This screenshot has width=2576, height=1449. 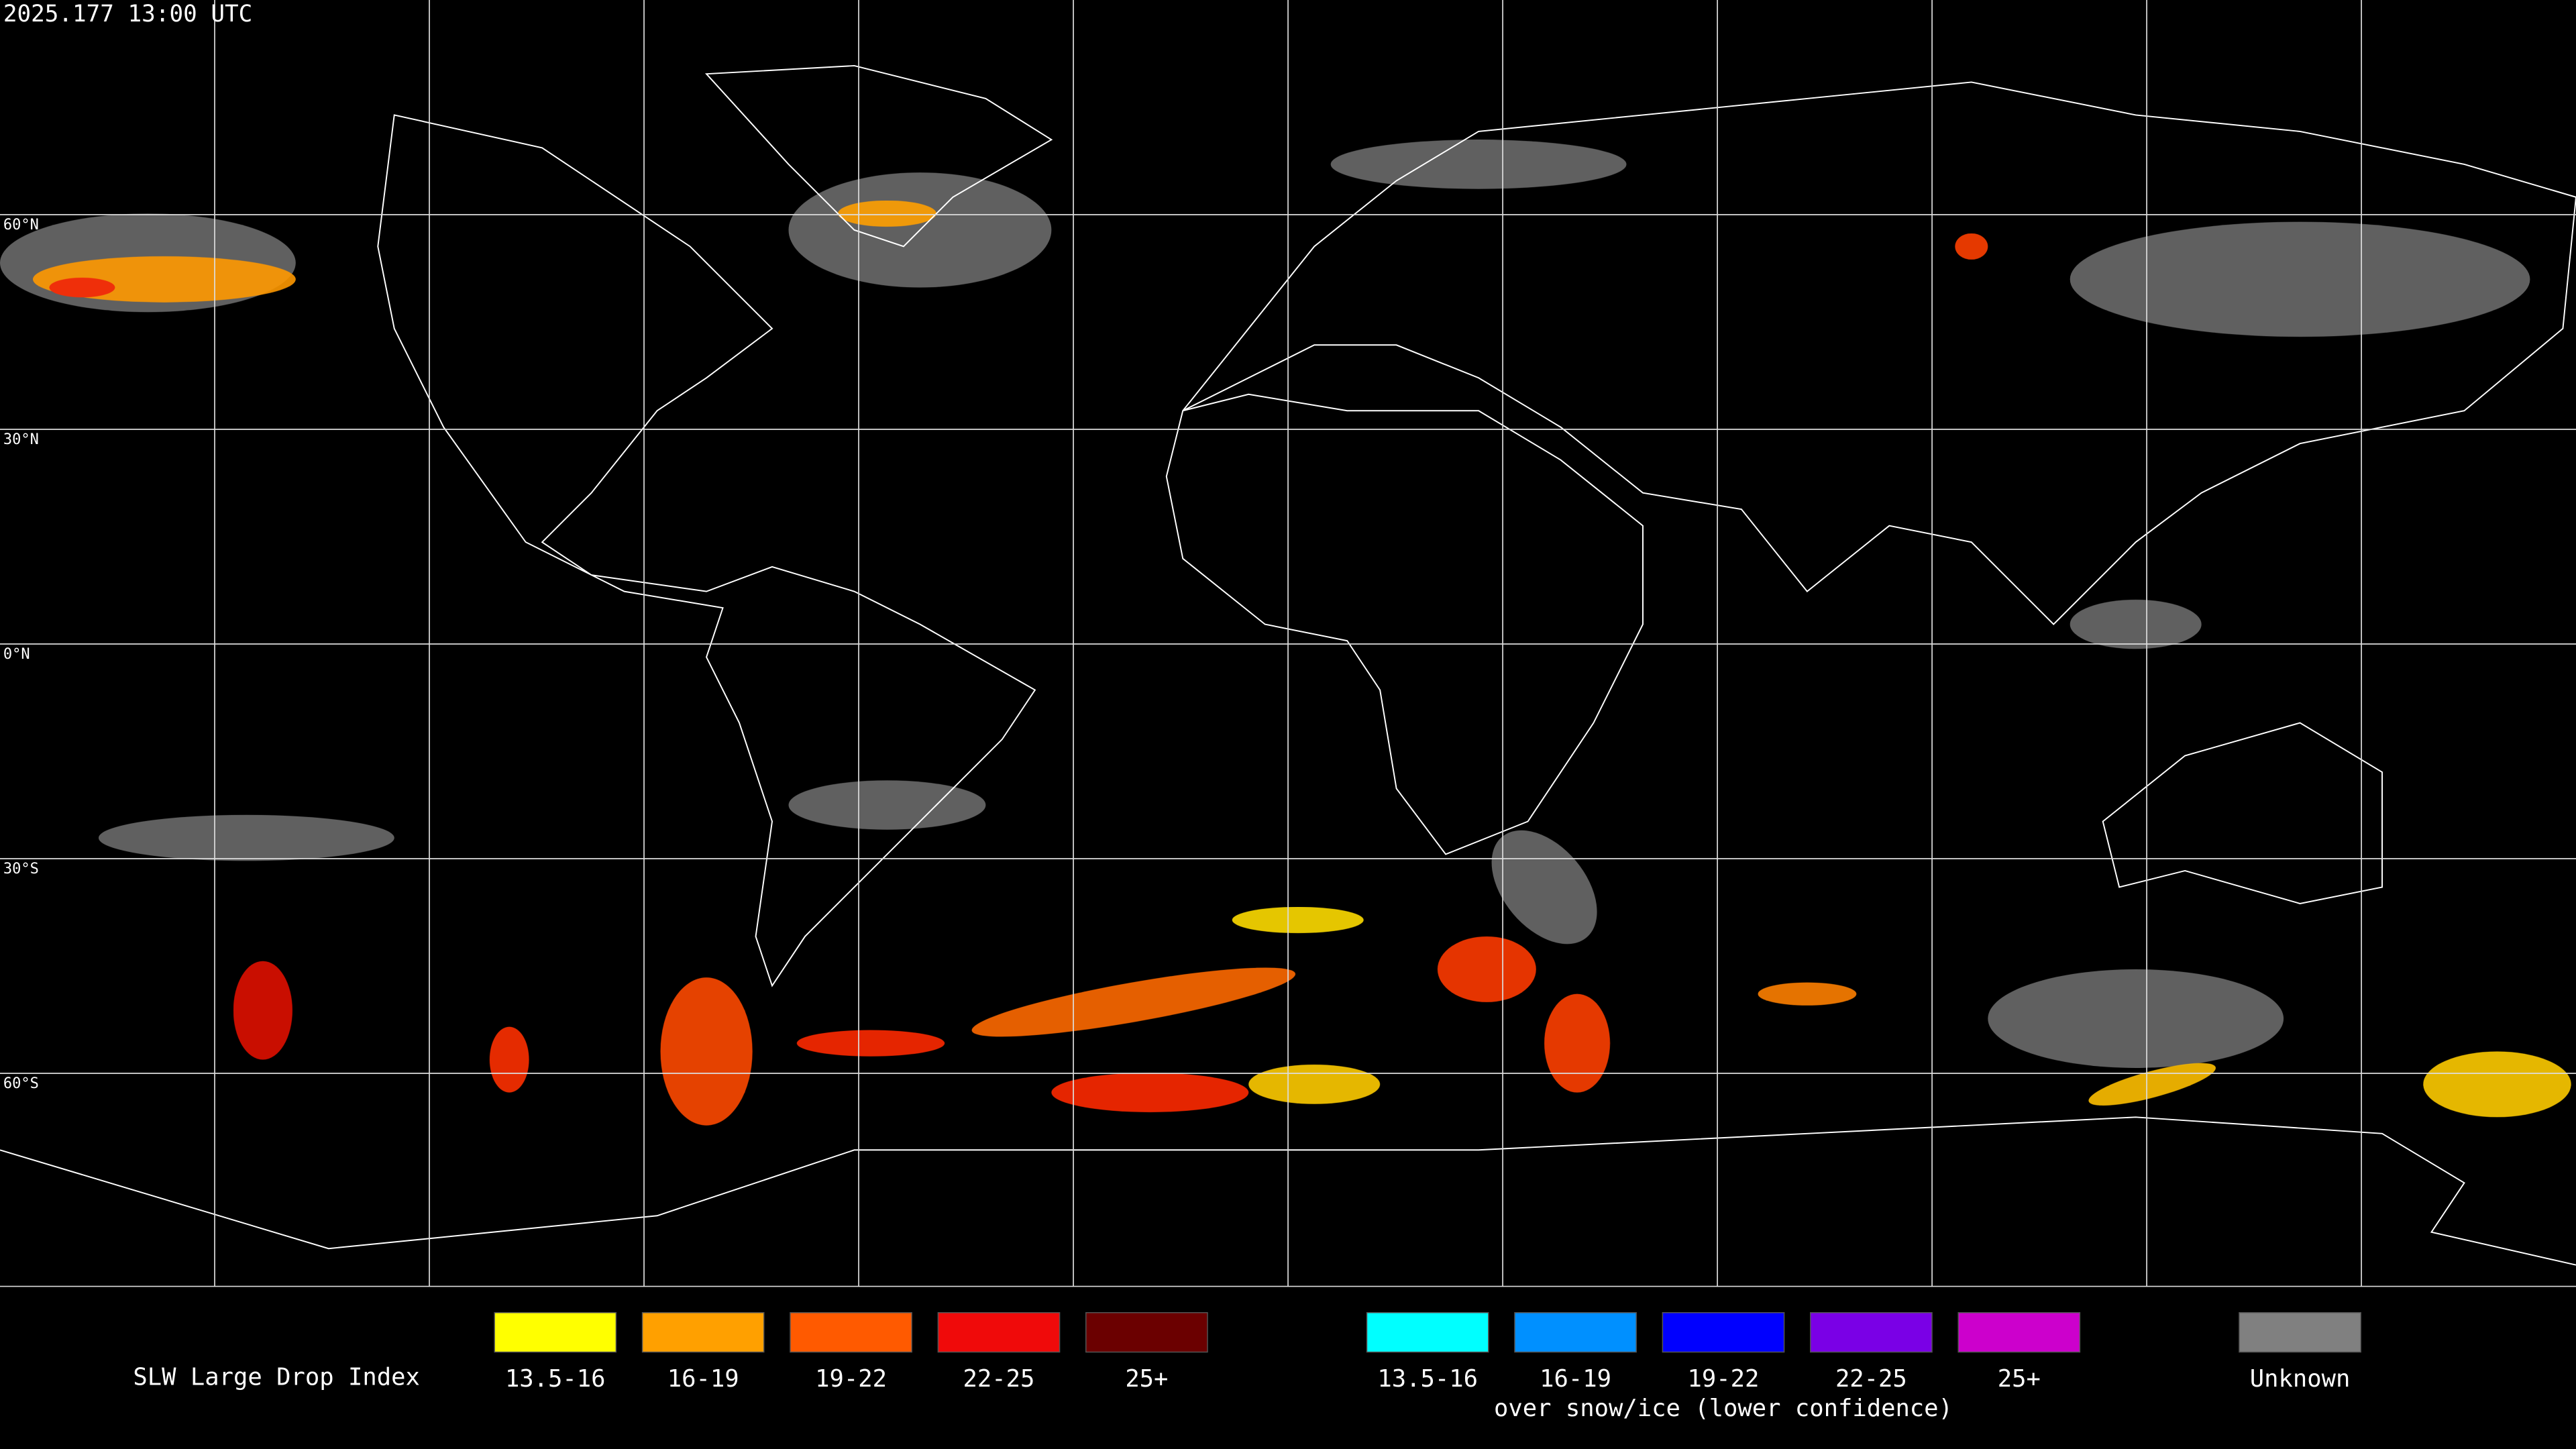 I want to click on latitude-label: 0°N, so click(x=16, y=654).